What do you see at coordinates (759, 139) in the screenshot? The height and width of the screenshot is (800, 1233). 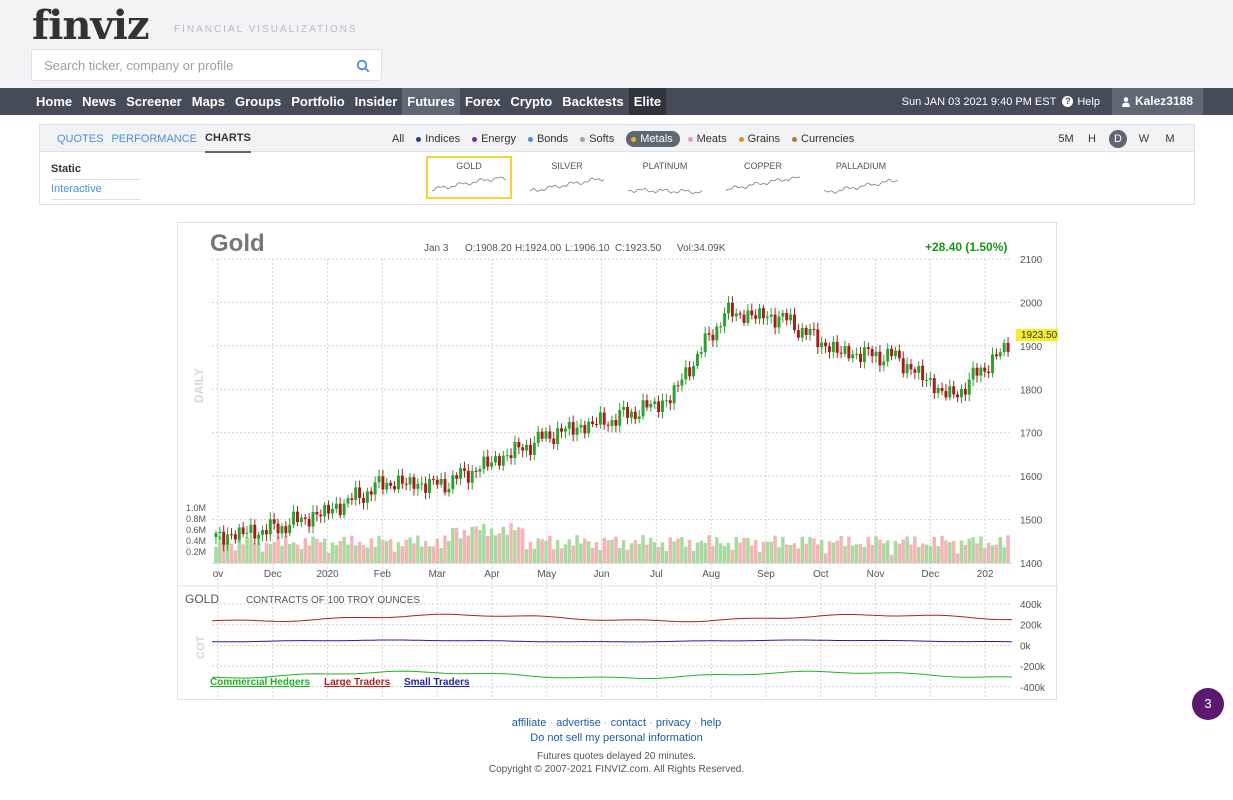 I see `category-grains: Grains` at bounding box center [759, 139].